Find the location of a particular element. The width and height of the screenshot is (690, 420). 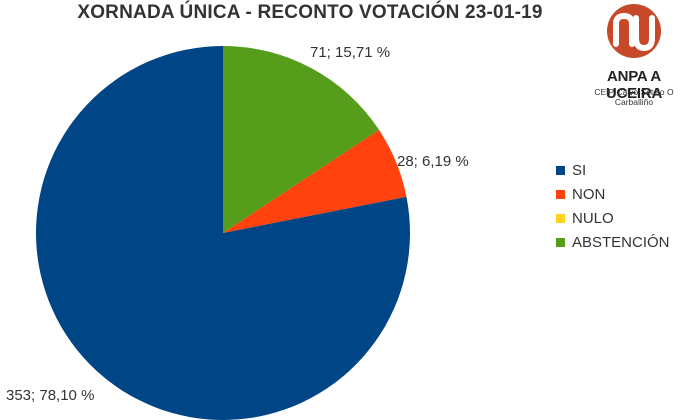

logo-nu-icon is located at coordinates (634, 32).